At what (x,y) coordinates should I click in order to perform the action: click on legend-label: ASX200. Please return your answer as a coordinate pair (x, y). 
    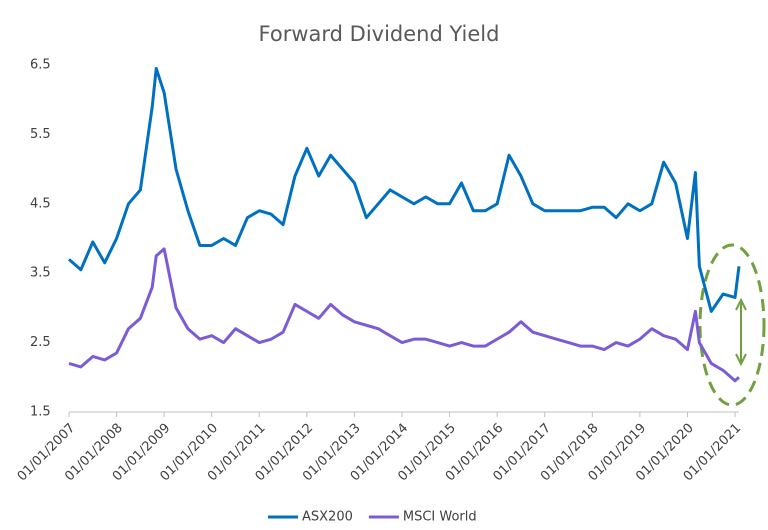
    Looking at the image, I should click on (327, 517).